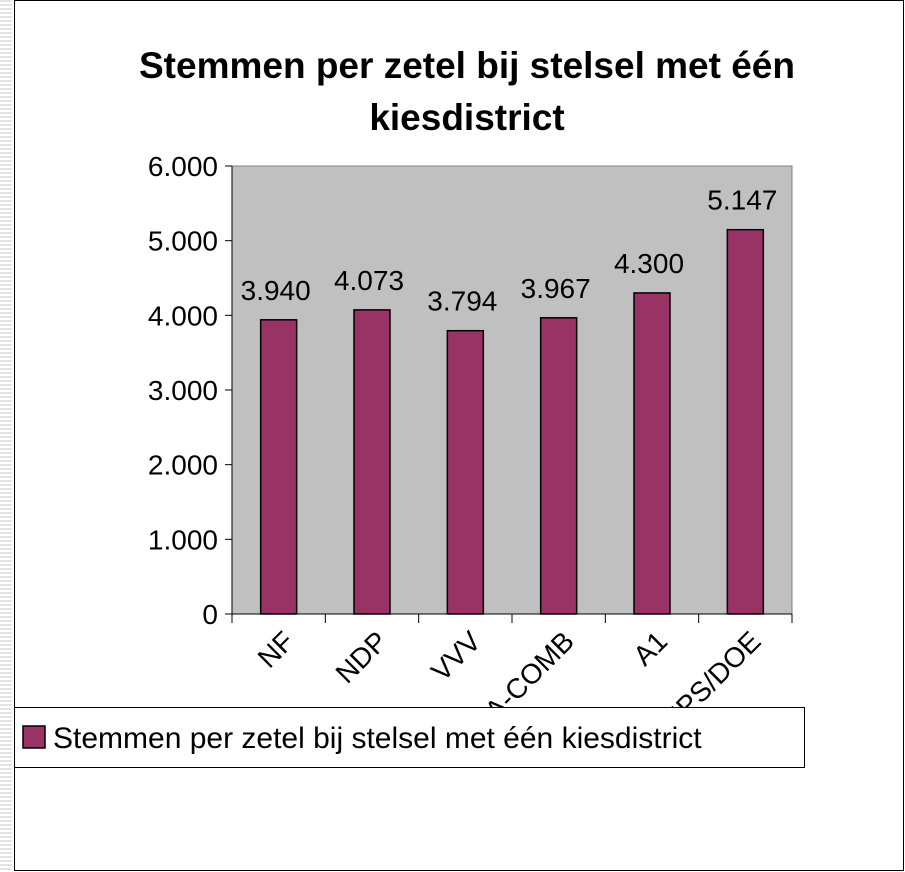 The height and width of the screenshot is (872, 905). What do you see at coordinates (649, 263) in the screenshot?
I see `data-label: 4.300` at bounding box center [649, 263].